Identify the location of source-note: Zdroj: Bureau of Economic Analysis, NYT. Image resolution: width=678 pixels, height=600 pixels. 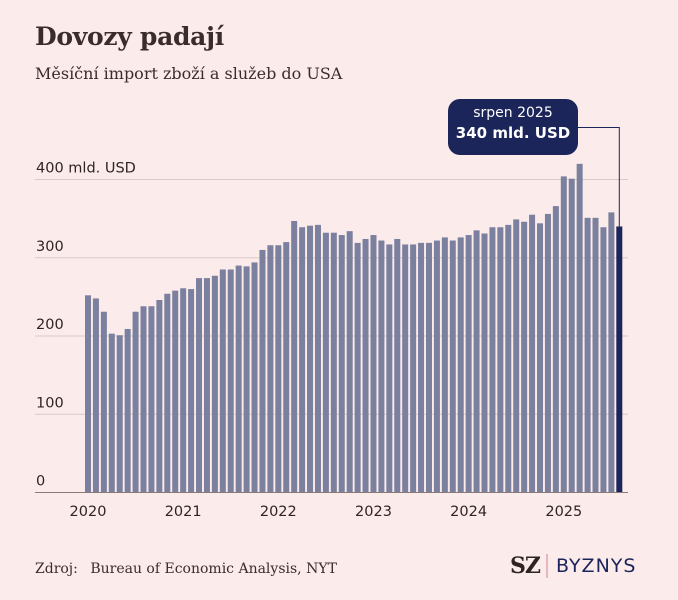
(186, 569).